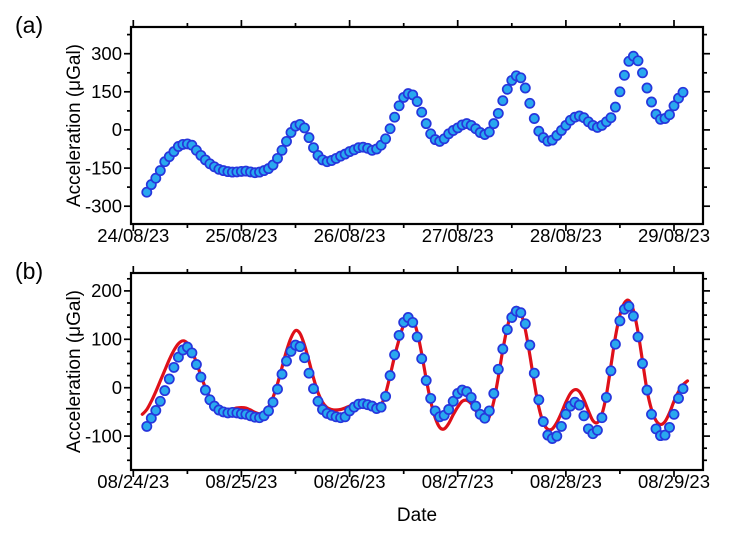 The width and height of the screenshot is (744, 541). Describe the element at coordinates (133, 235) in the screenshot. I see `x-tick-label: 24/08/23` at that location.